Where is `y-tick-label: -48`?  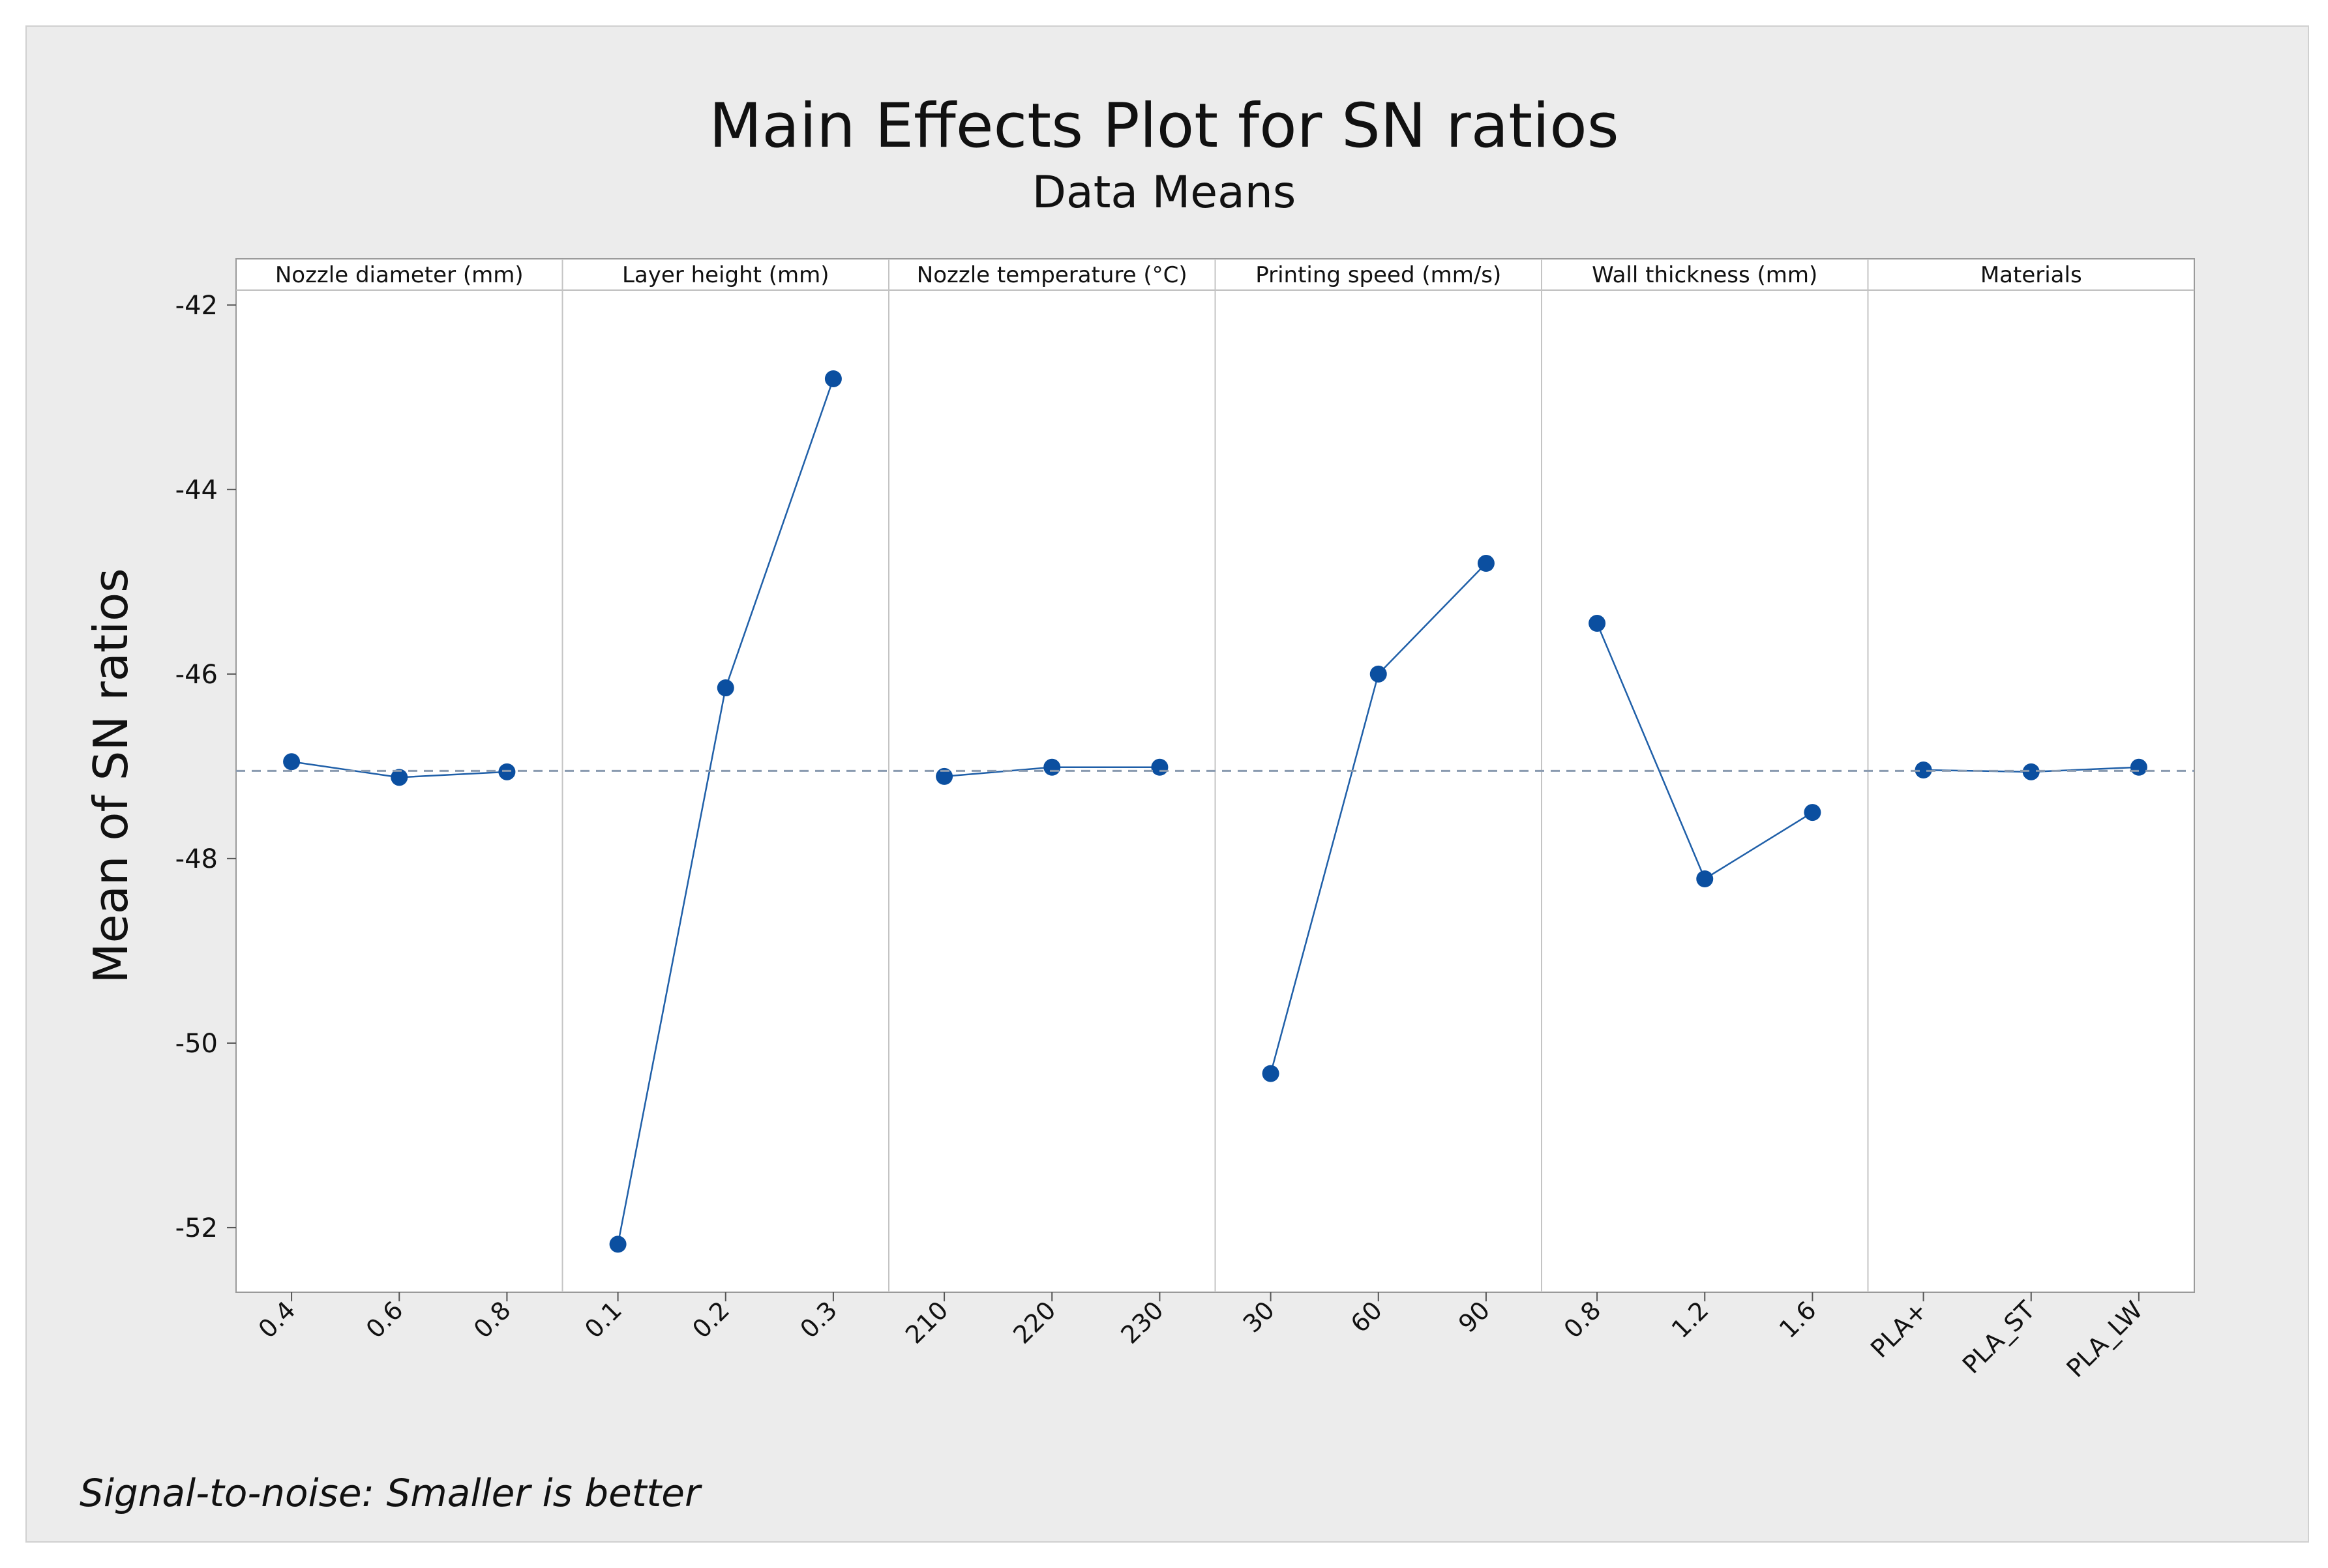 y-tick-label: -48 is located at coordinates (197, 859).